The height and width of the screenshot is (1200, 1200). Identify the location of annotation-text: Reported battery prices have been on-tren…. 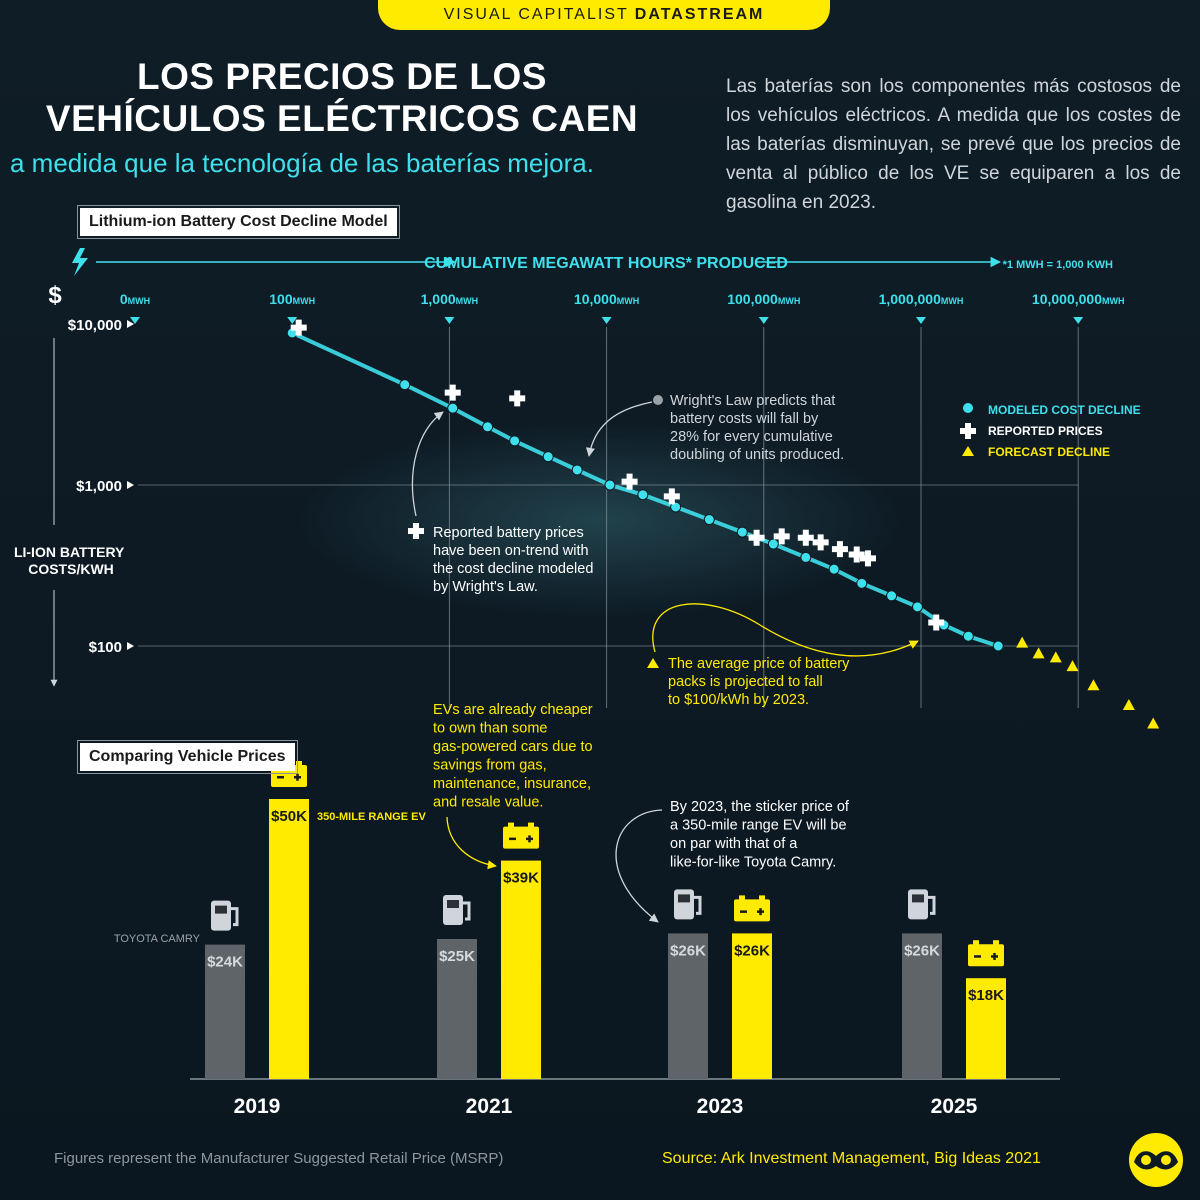
(513, 560).